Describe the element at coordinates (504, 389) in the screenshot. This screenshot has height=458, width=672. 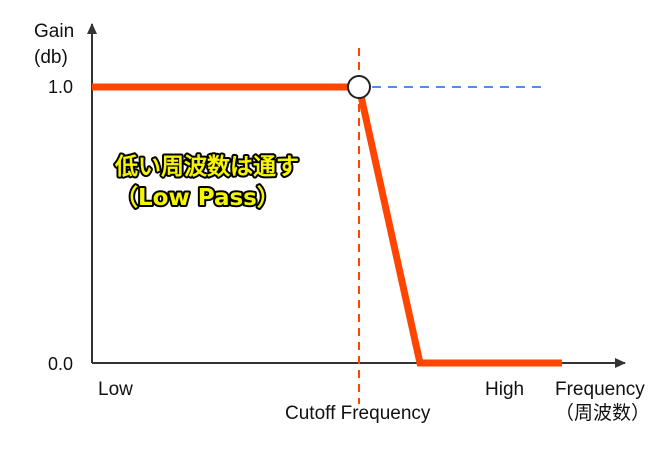
I see `x-label-high: High` at that location.